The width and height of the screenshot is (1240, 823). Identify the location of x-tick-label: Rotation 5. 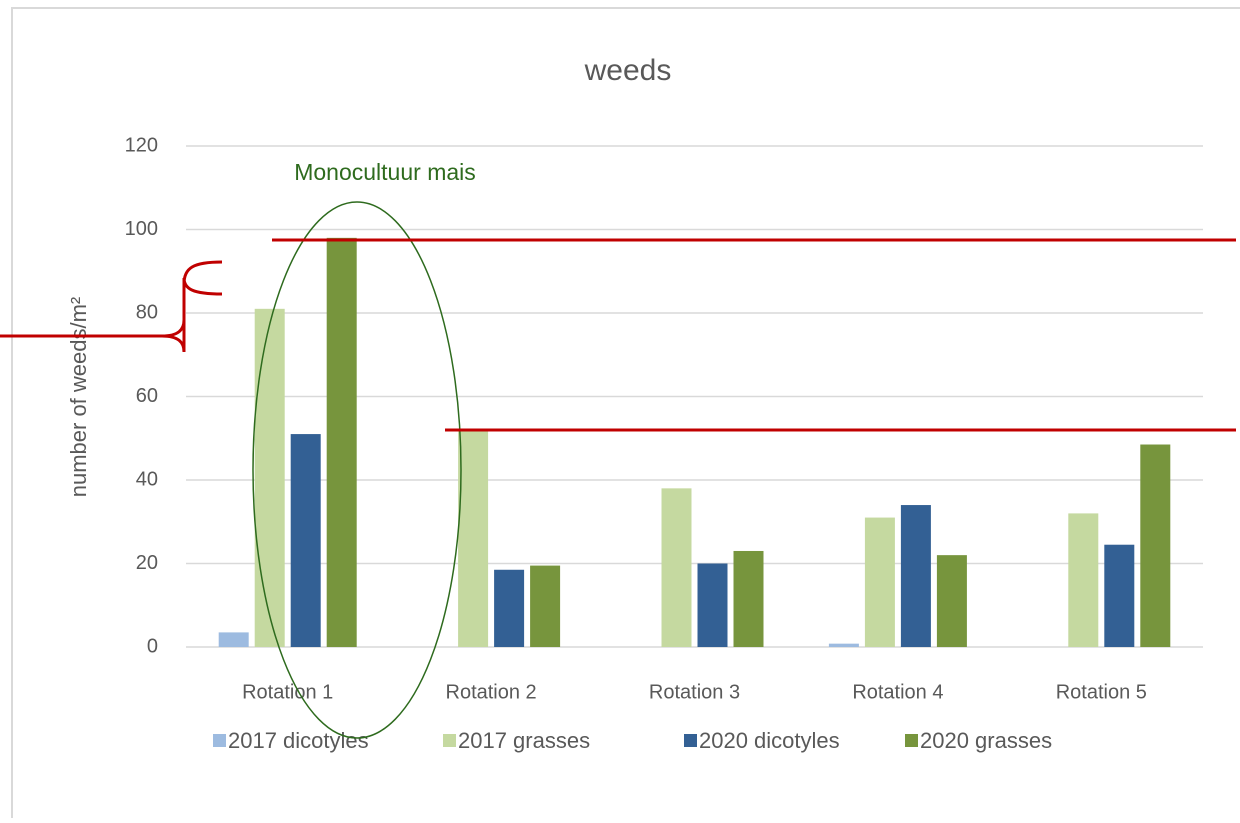
(1101, 692).